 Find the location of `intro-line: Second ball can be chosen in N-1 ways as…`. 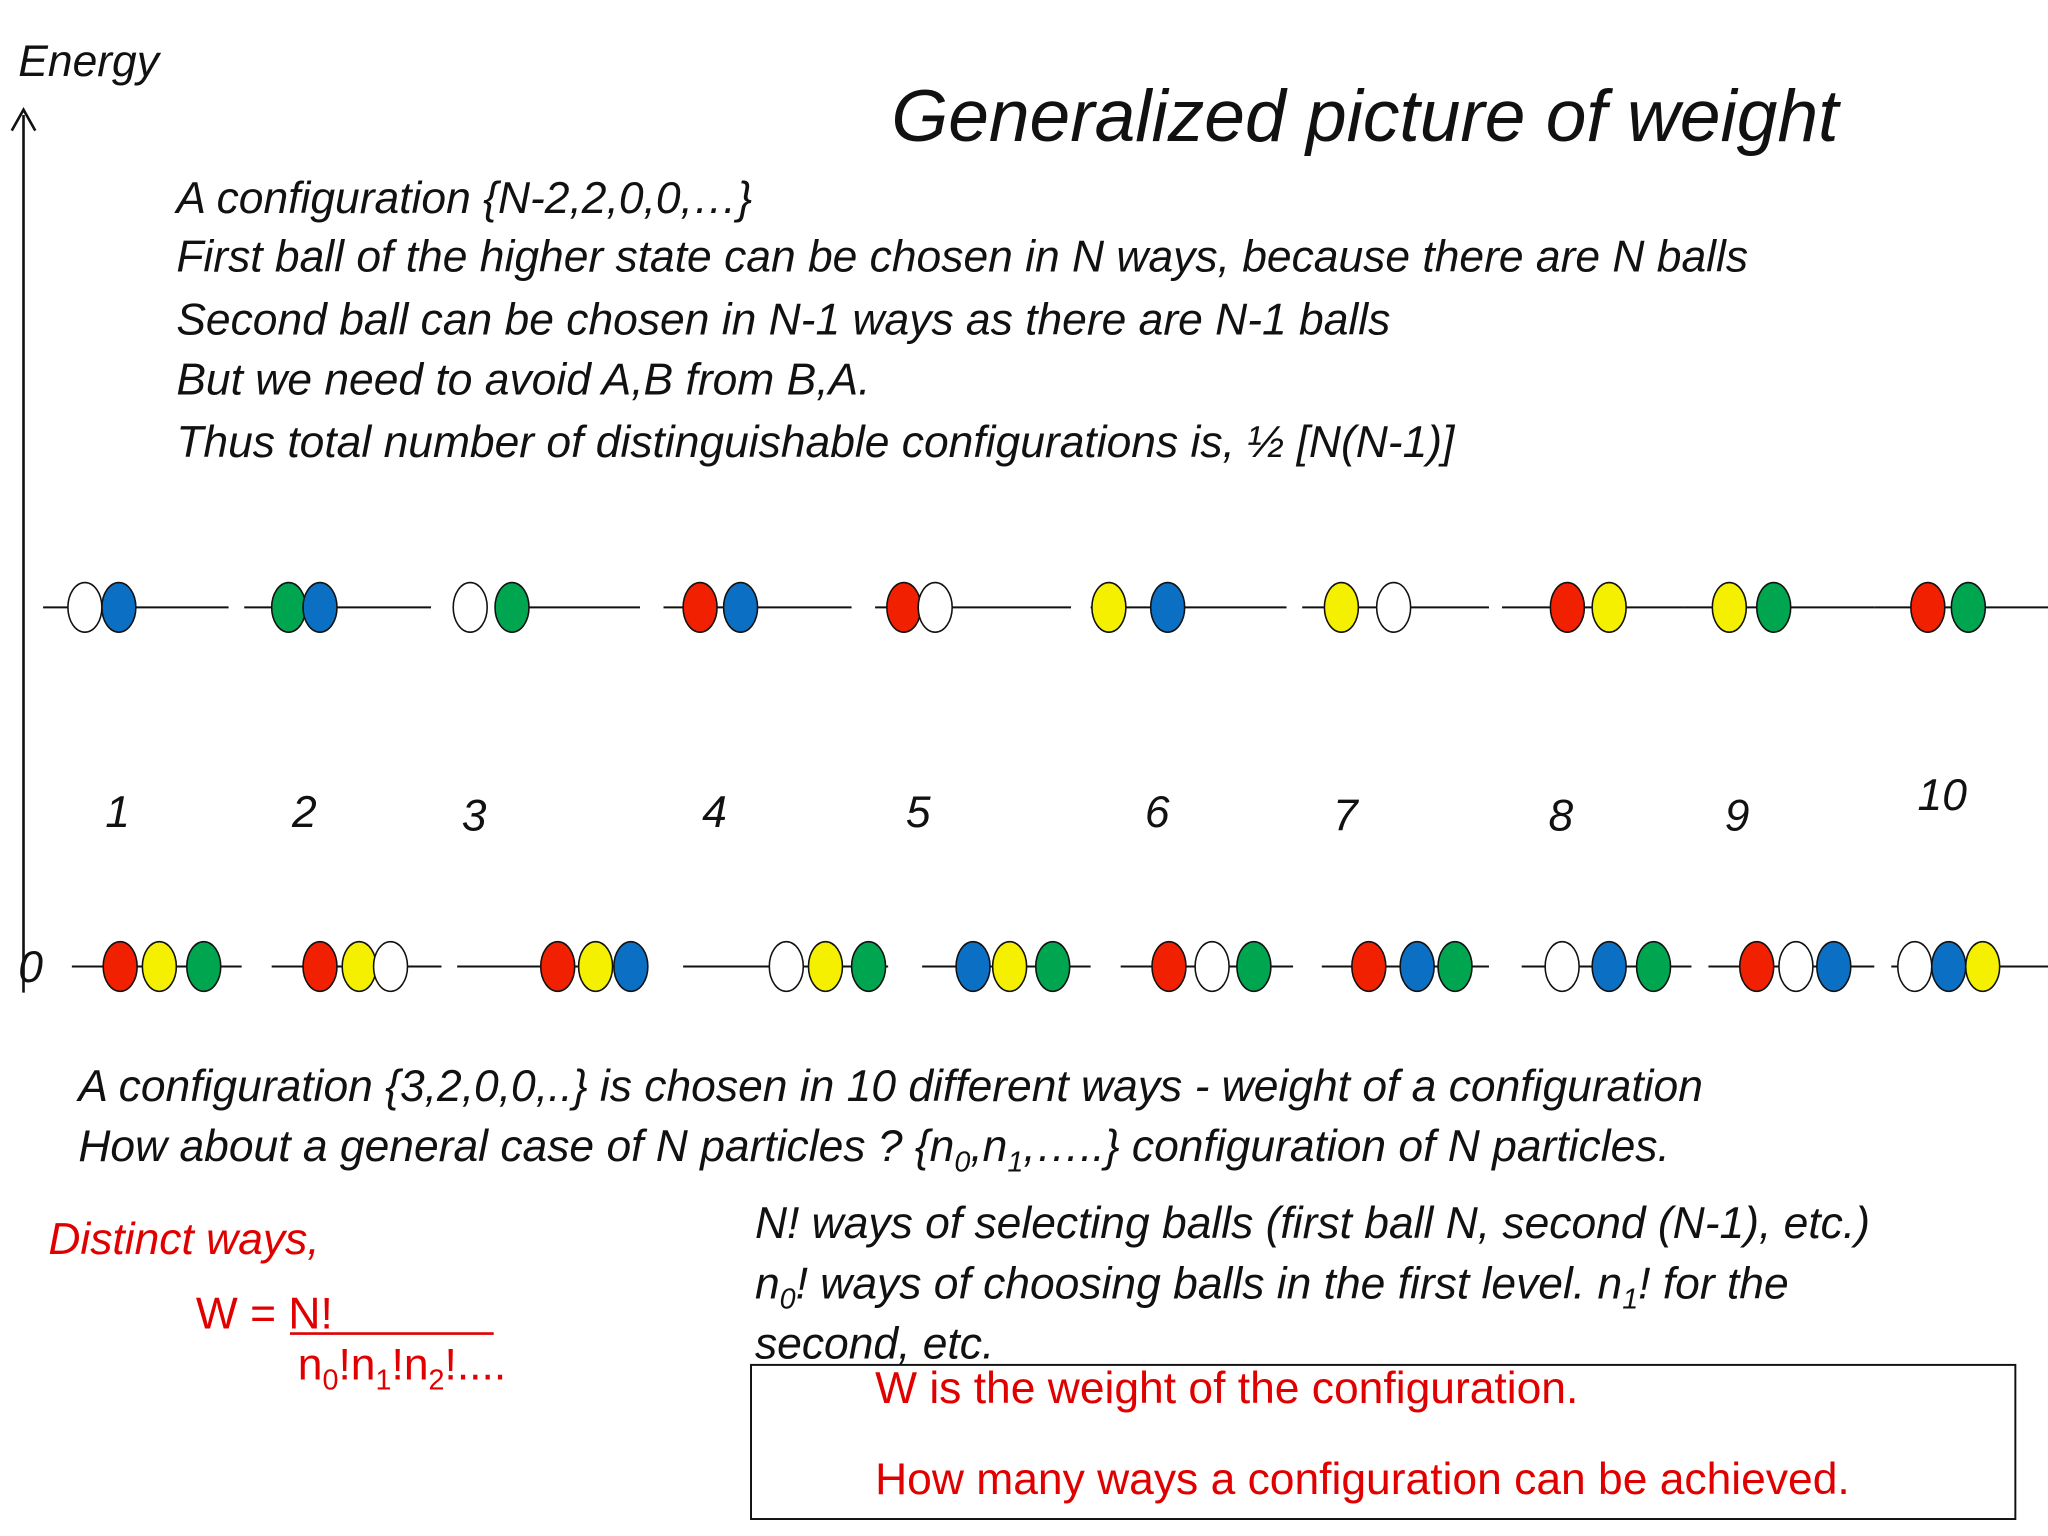

intro-line: Second ball can be chosen in N-1 ways as… is located at coordinates (783, 319).